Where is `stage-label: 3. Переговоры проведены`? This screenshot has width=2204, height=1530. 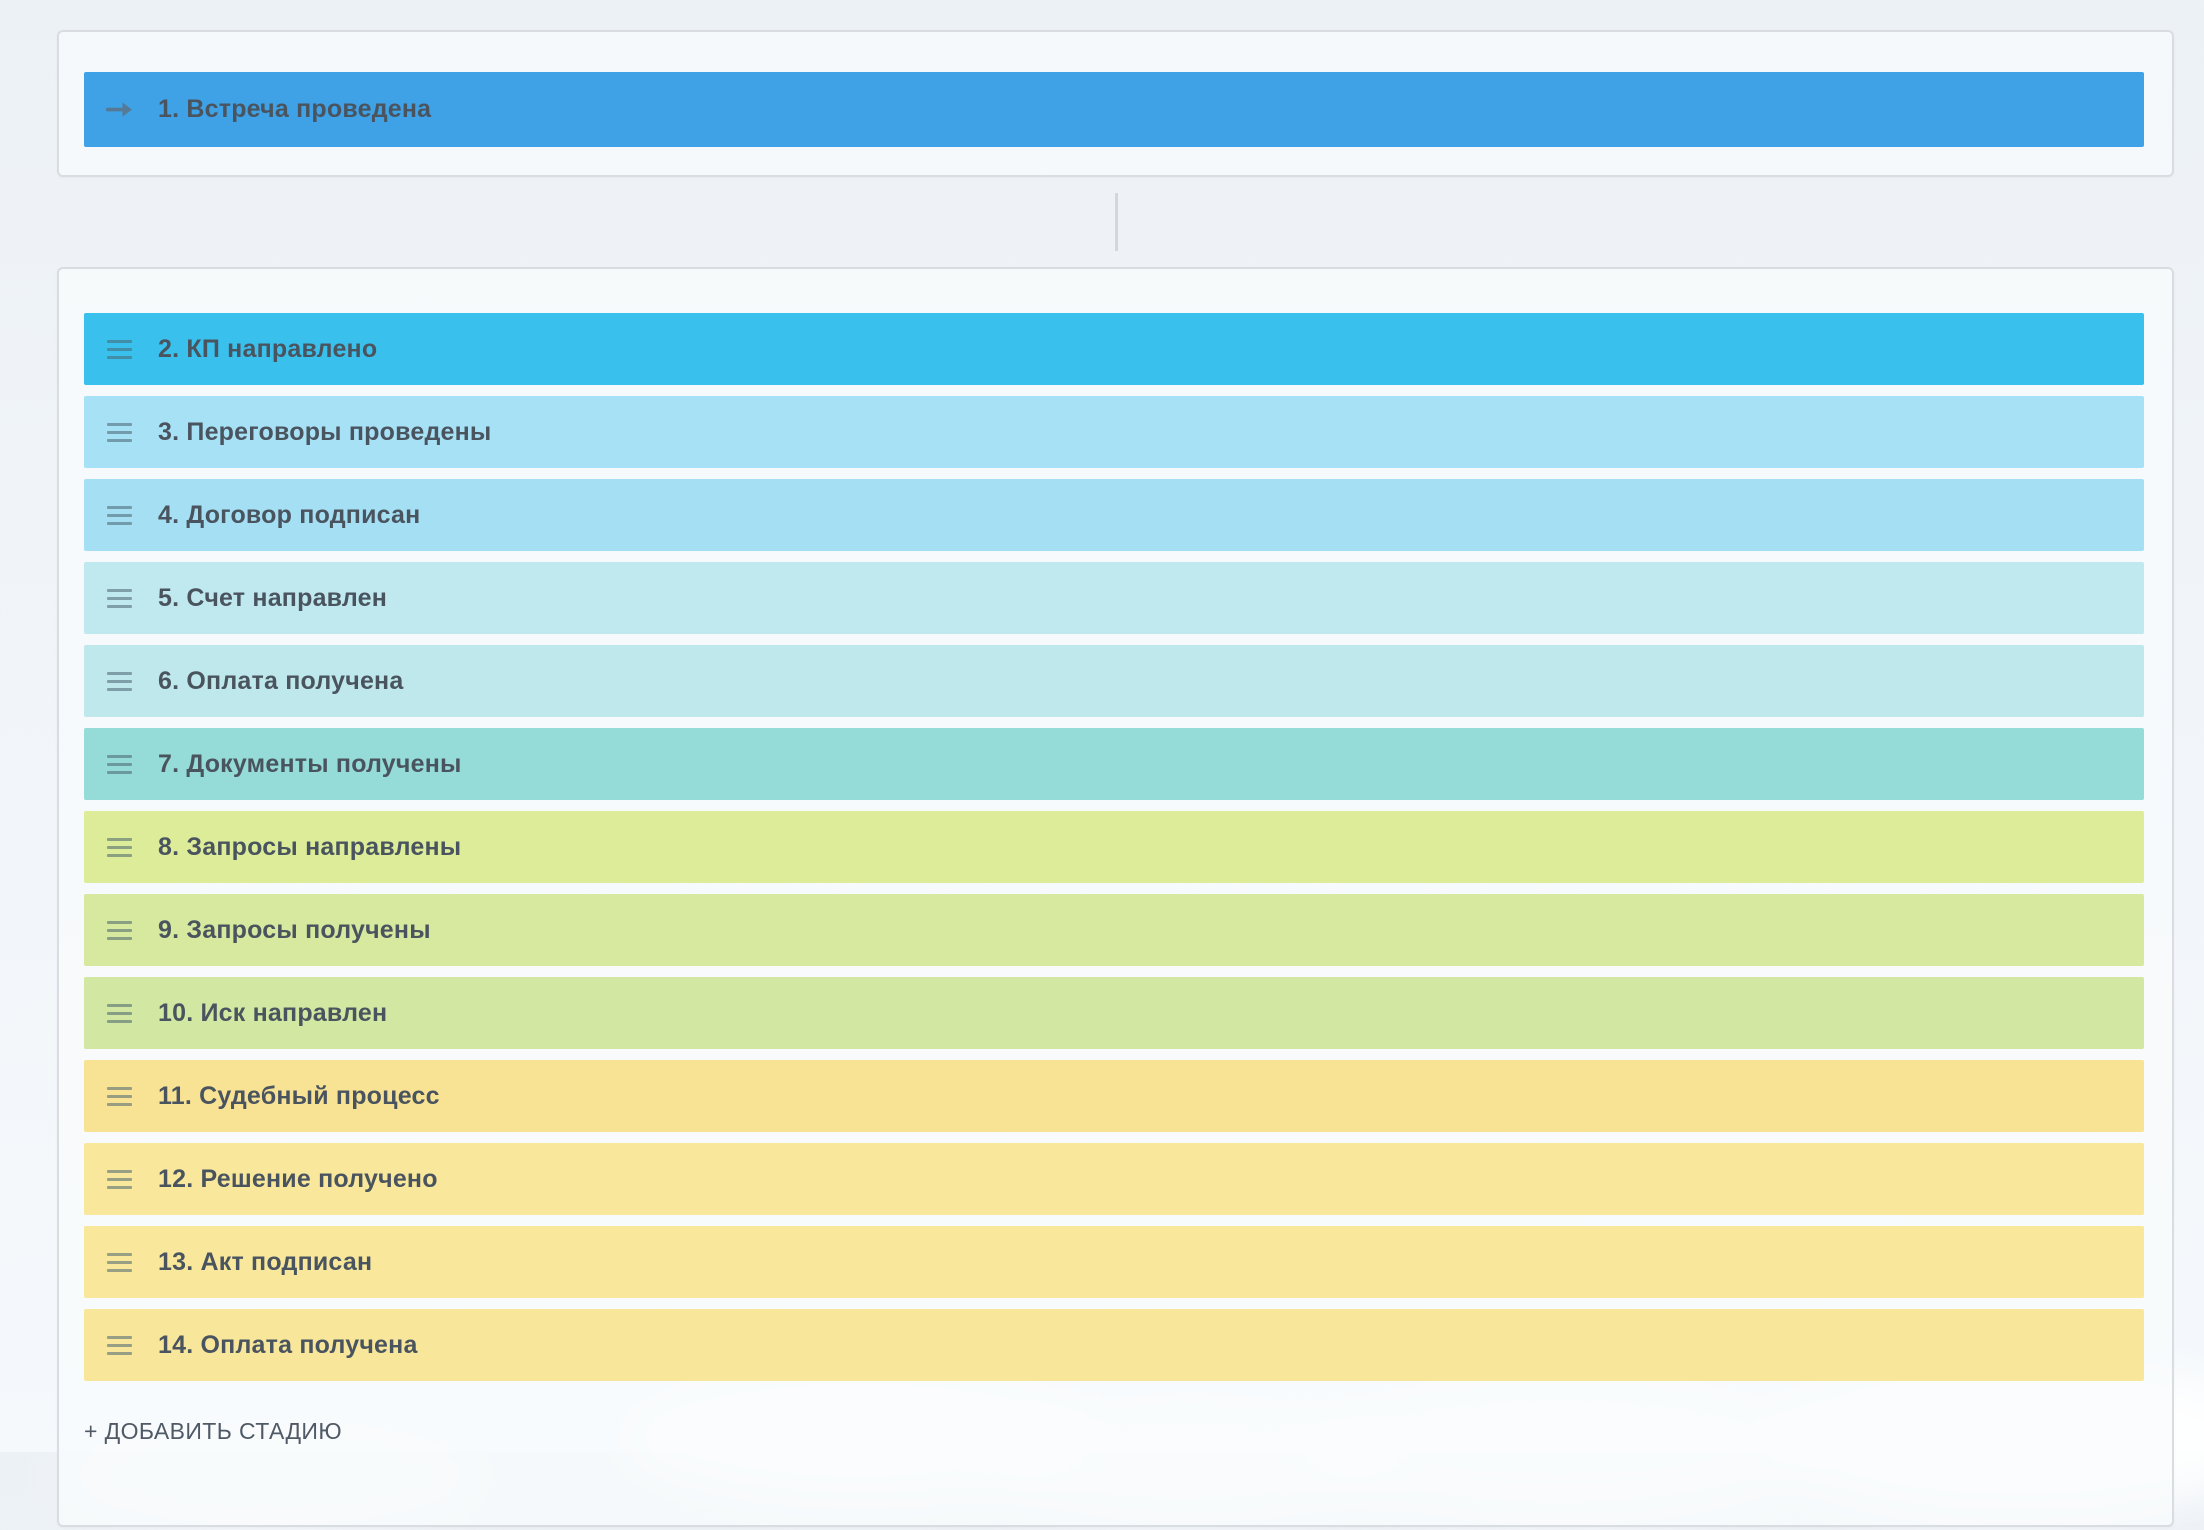
stage-label: 3. Переговоры проведены is located at coordinates (325, 431).